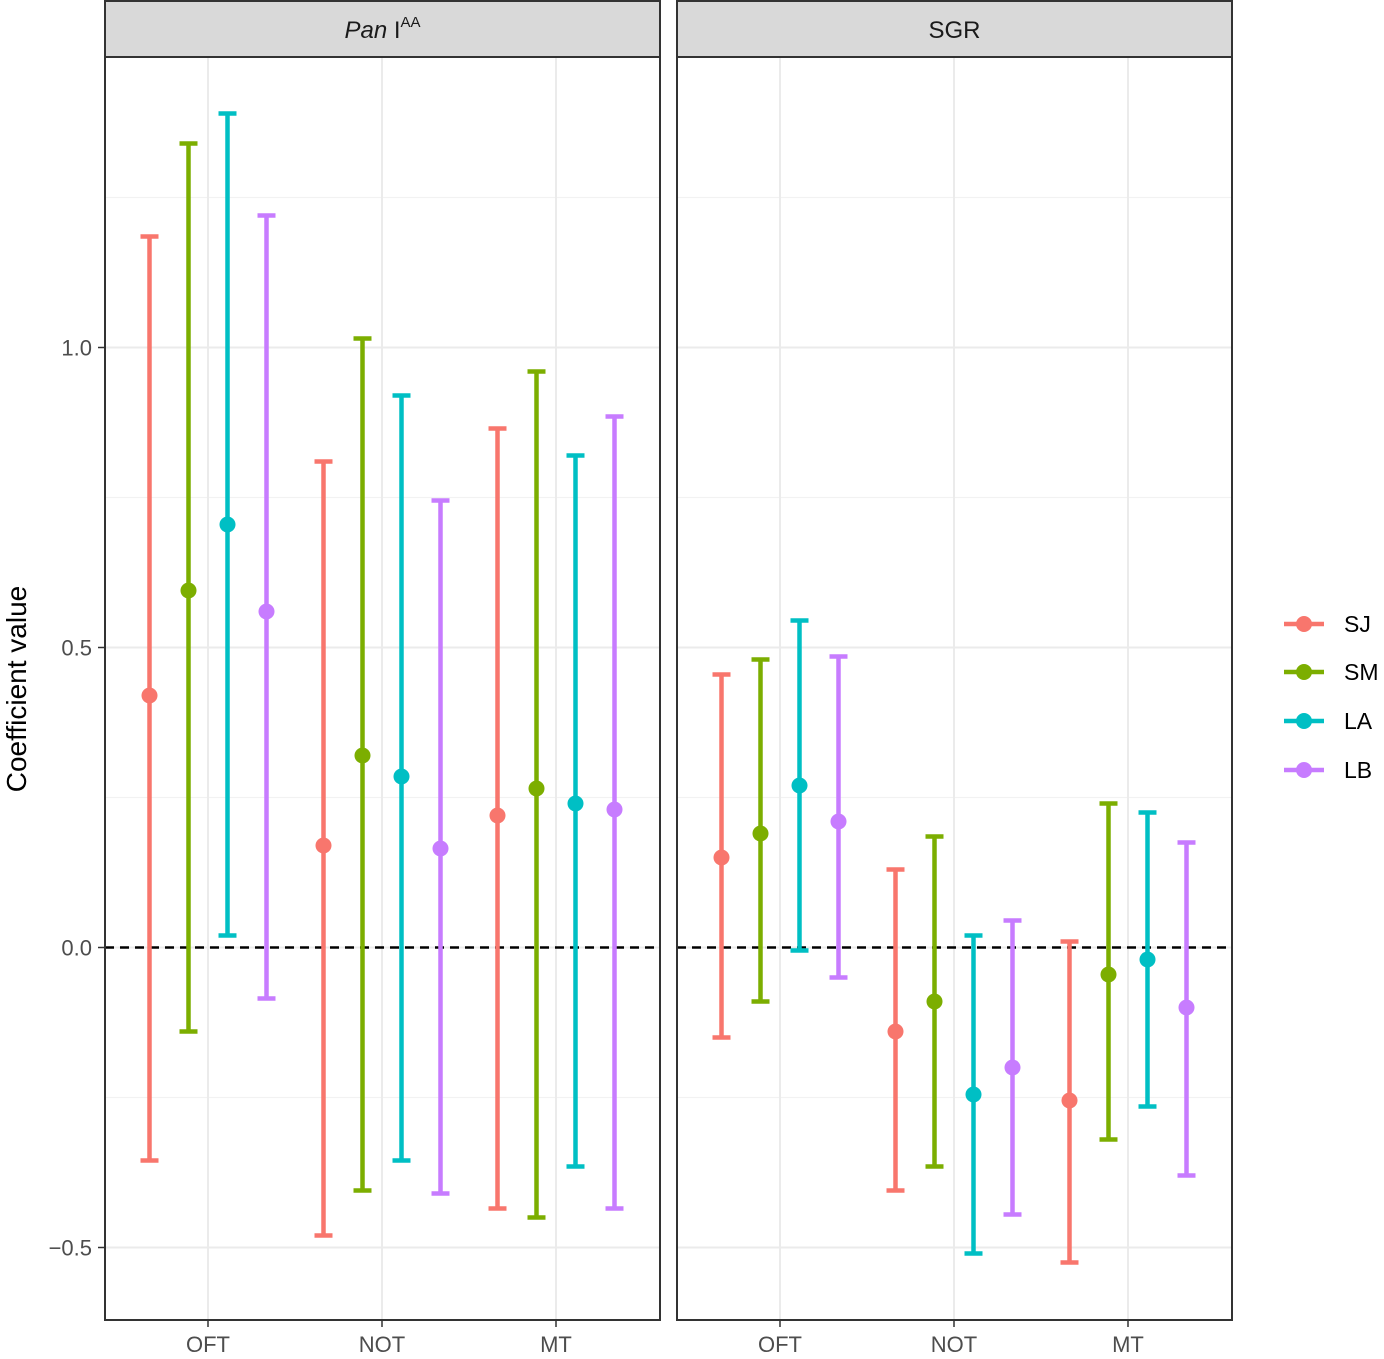  Describe the element at coordinates (76, 348) in the screenshot. I see `y-tick-label: 1.0` at that location.